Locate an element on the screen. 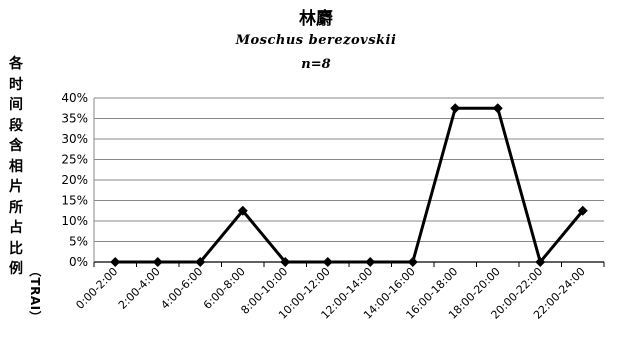 The image size is (632, 346). y-tick-label: 10% is located at coordinates (74, 221).